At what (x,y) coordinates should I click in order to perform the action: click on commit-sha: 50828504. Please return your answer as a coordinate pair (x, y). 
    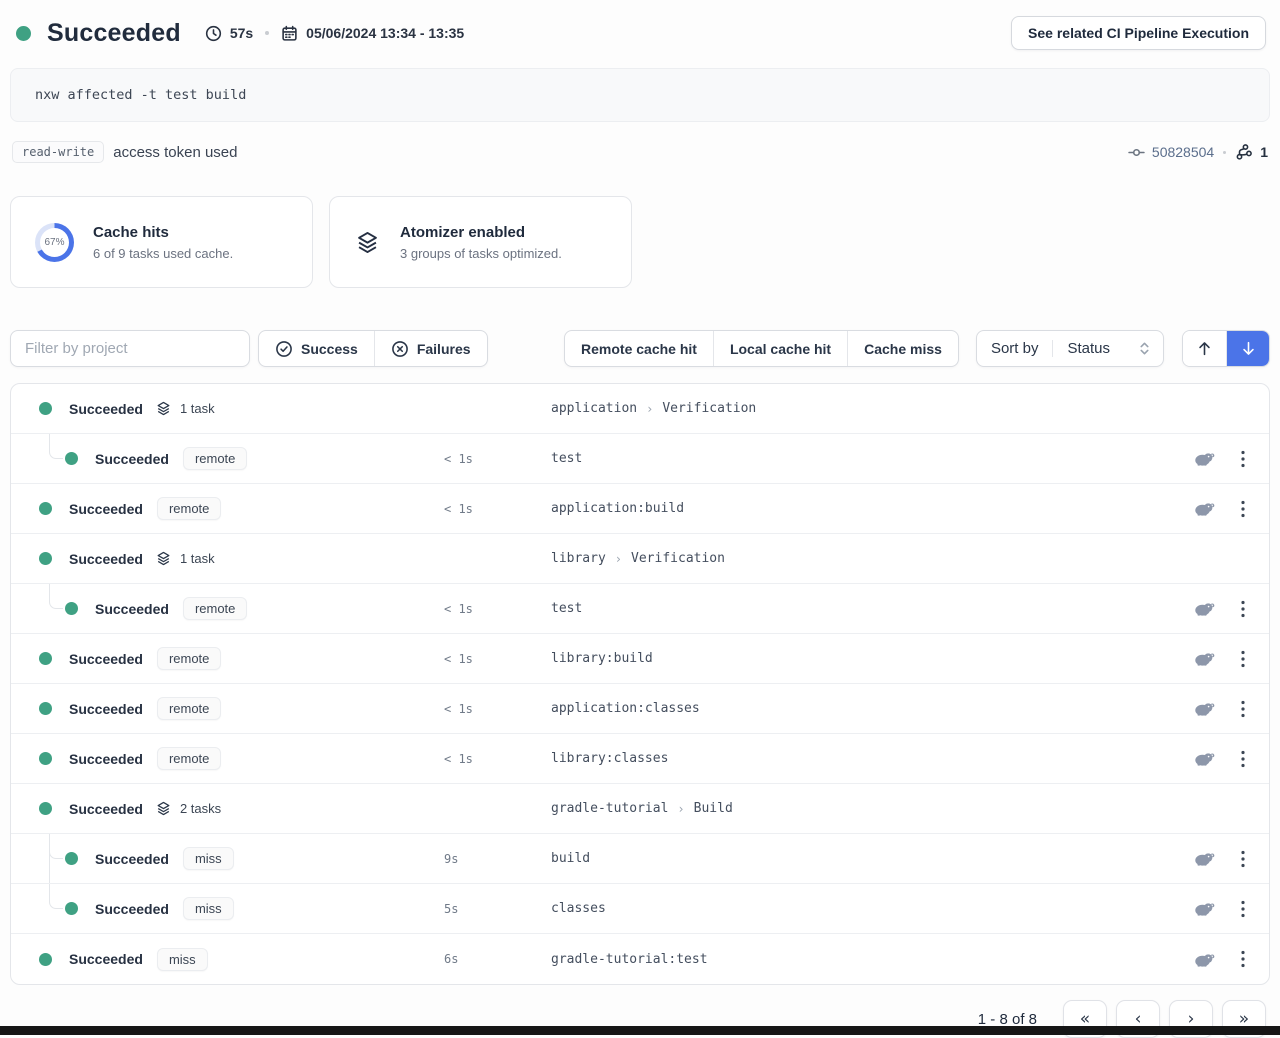
    Looking at the image, I should click on (1183, 152).